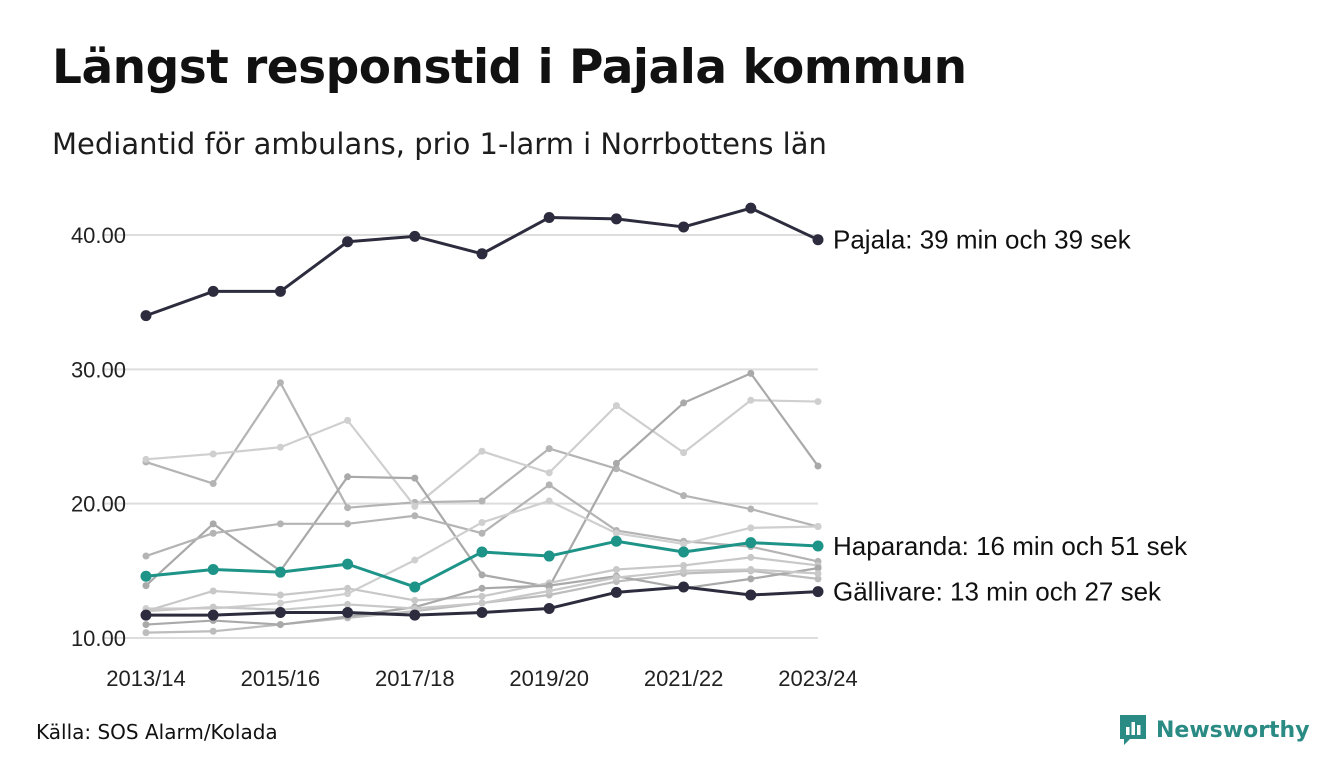  Describe the element at coordinates (146, 678) in the screenshot. I see `x-tick-label: 2013/14` at that location.